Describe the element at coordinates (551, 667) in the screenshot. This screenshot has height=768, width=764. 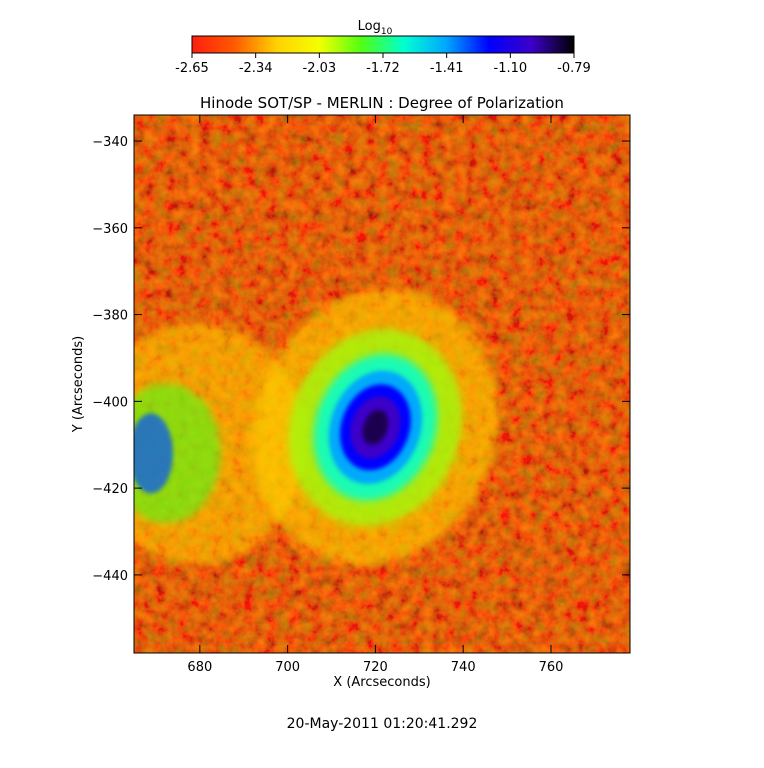
I see `x-tick-label: 760` at that location.